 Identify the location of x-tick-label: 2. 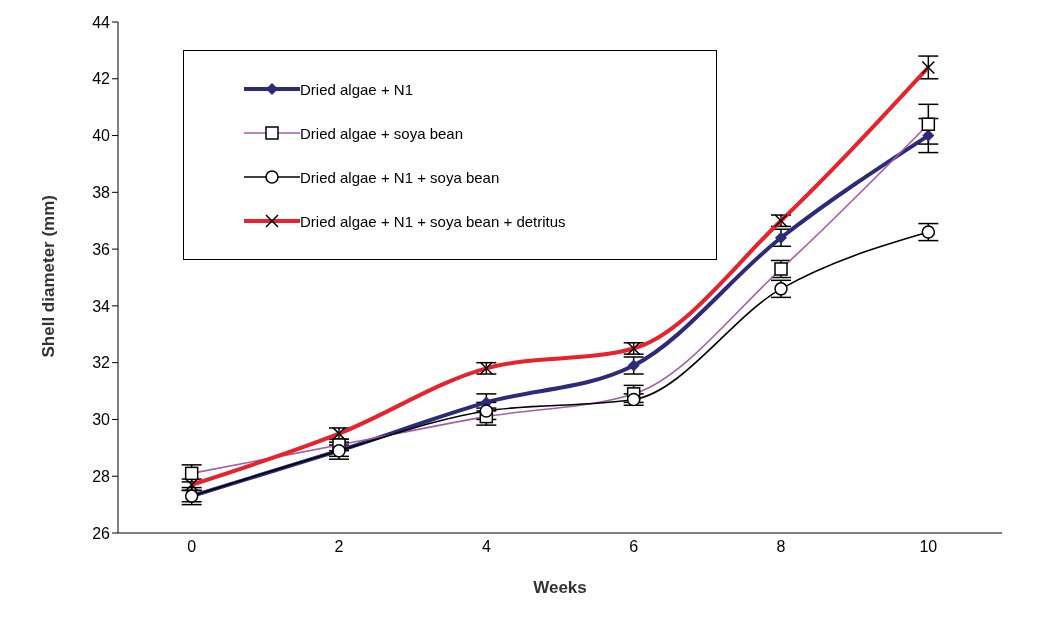
(339, 547).